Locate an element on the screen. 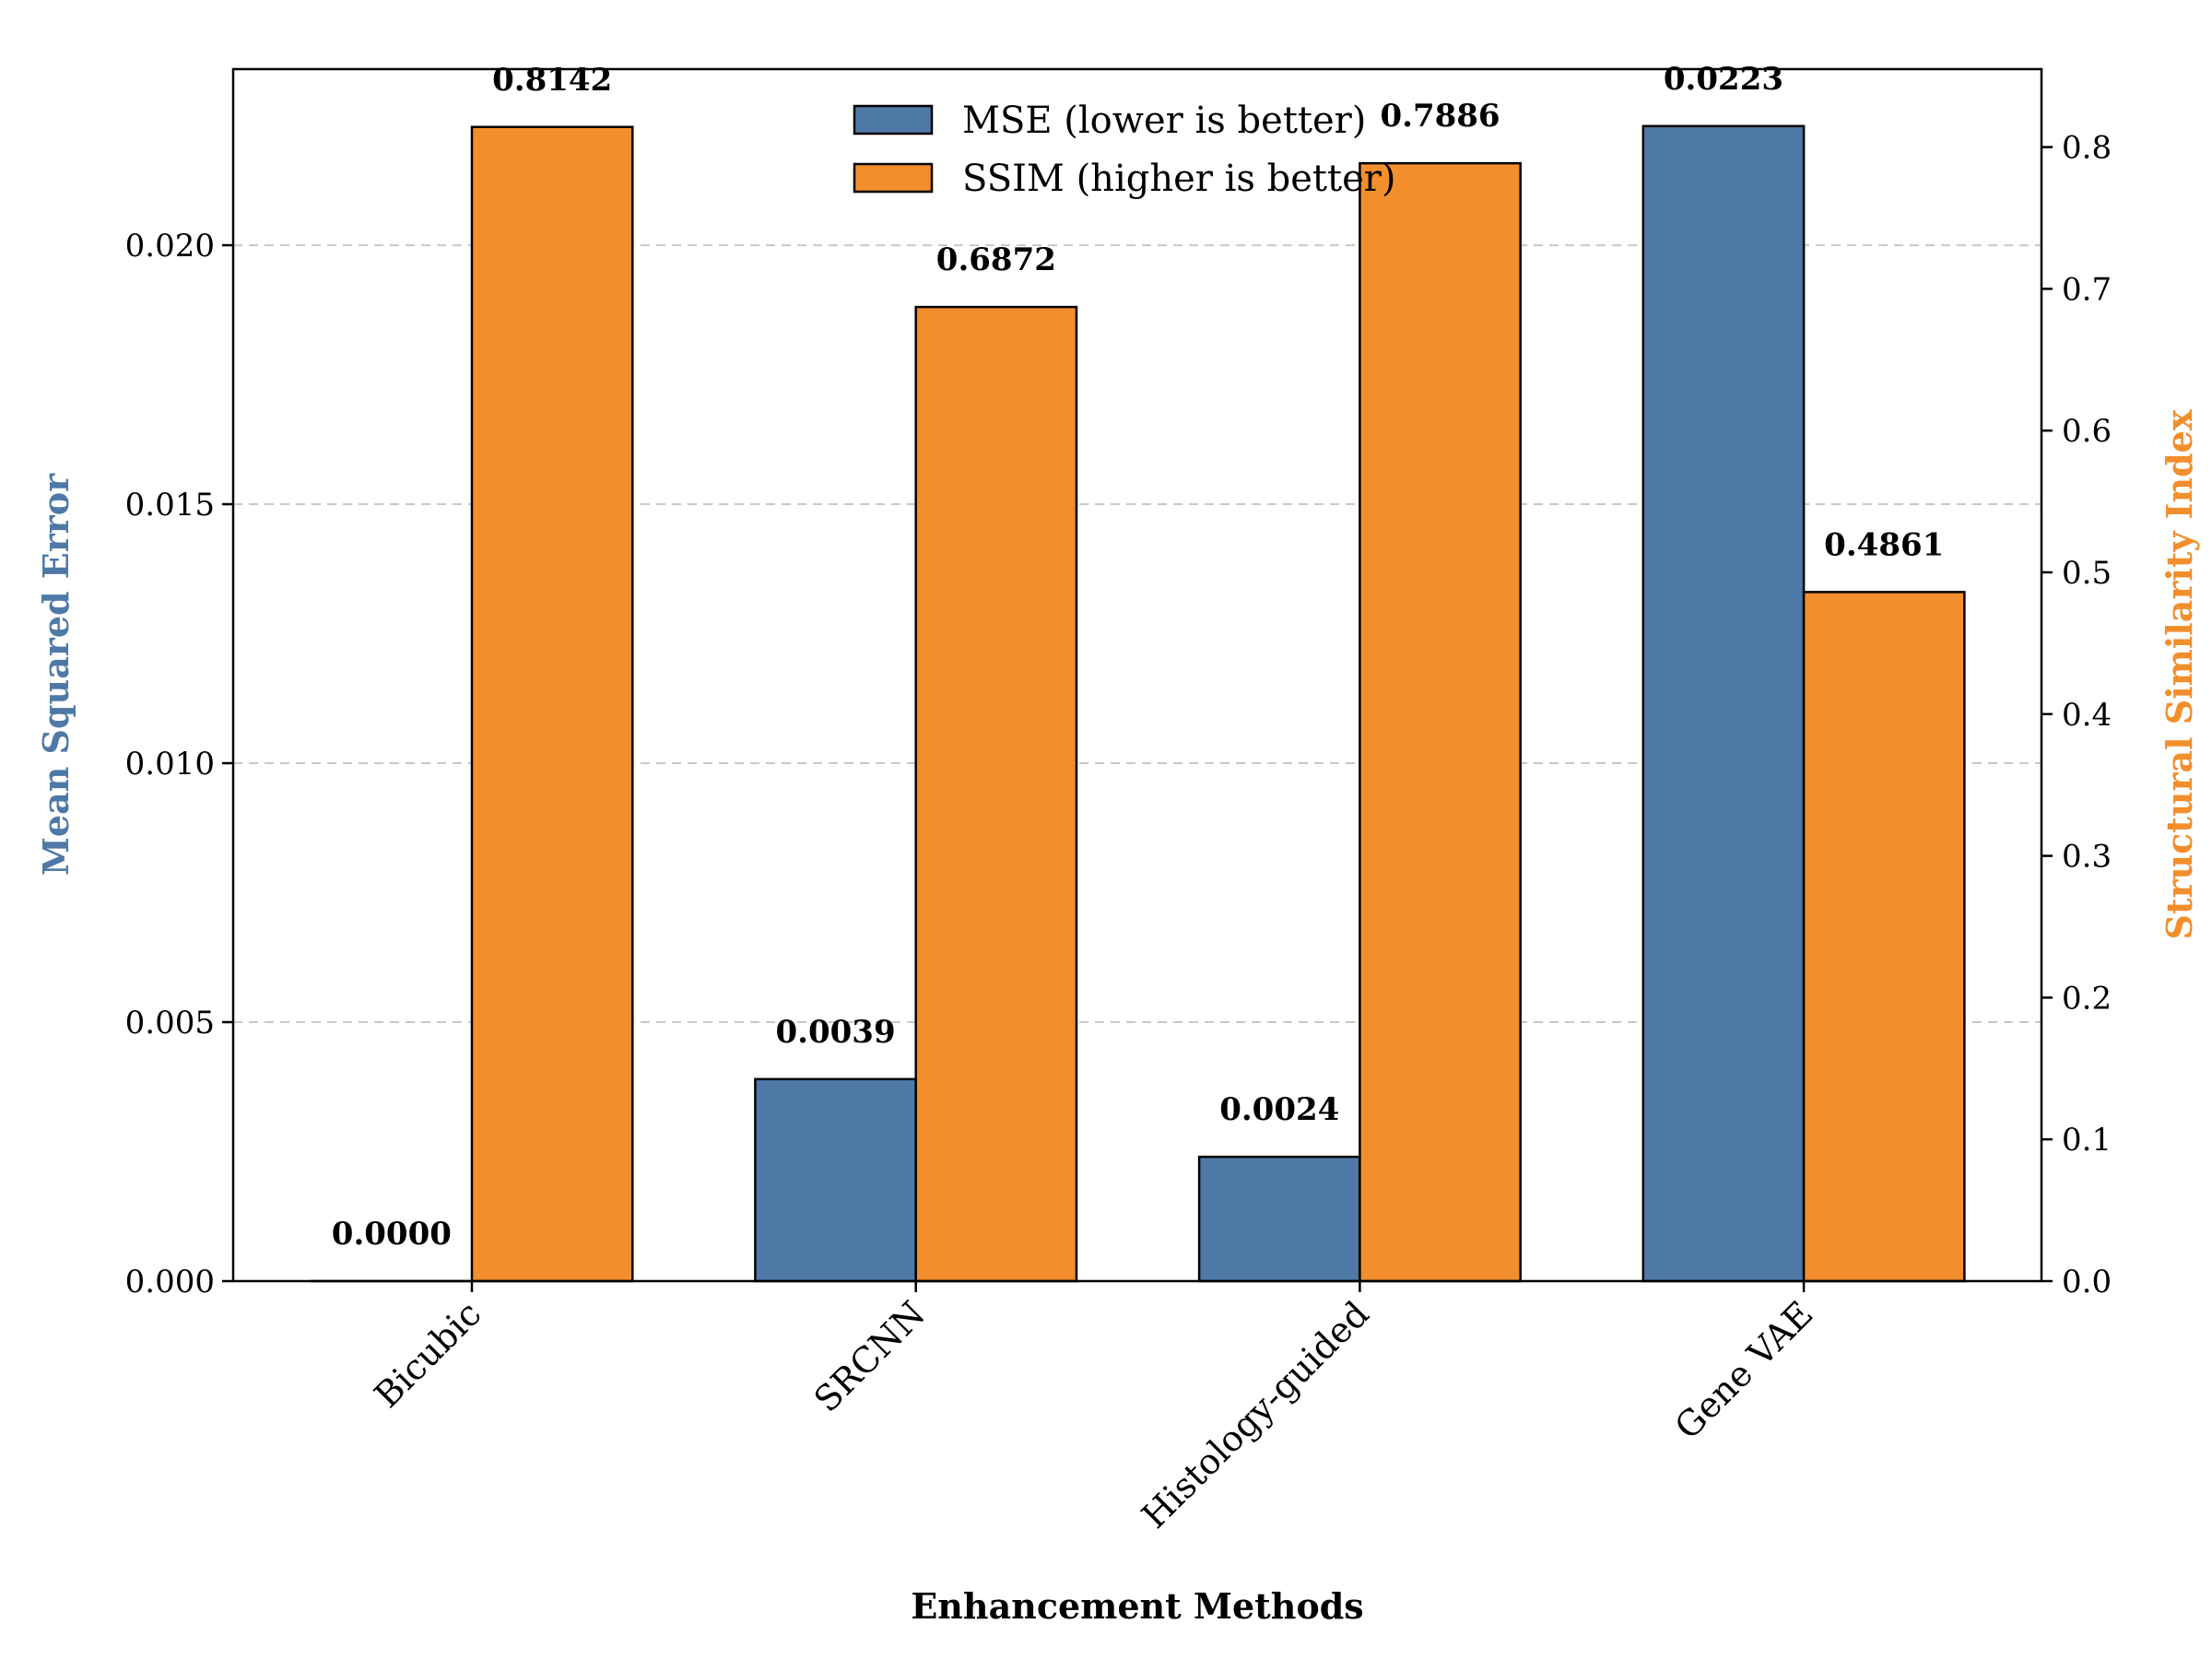  left-tick-label: 0.015 is located at coordinates (170, 505).